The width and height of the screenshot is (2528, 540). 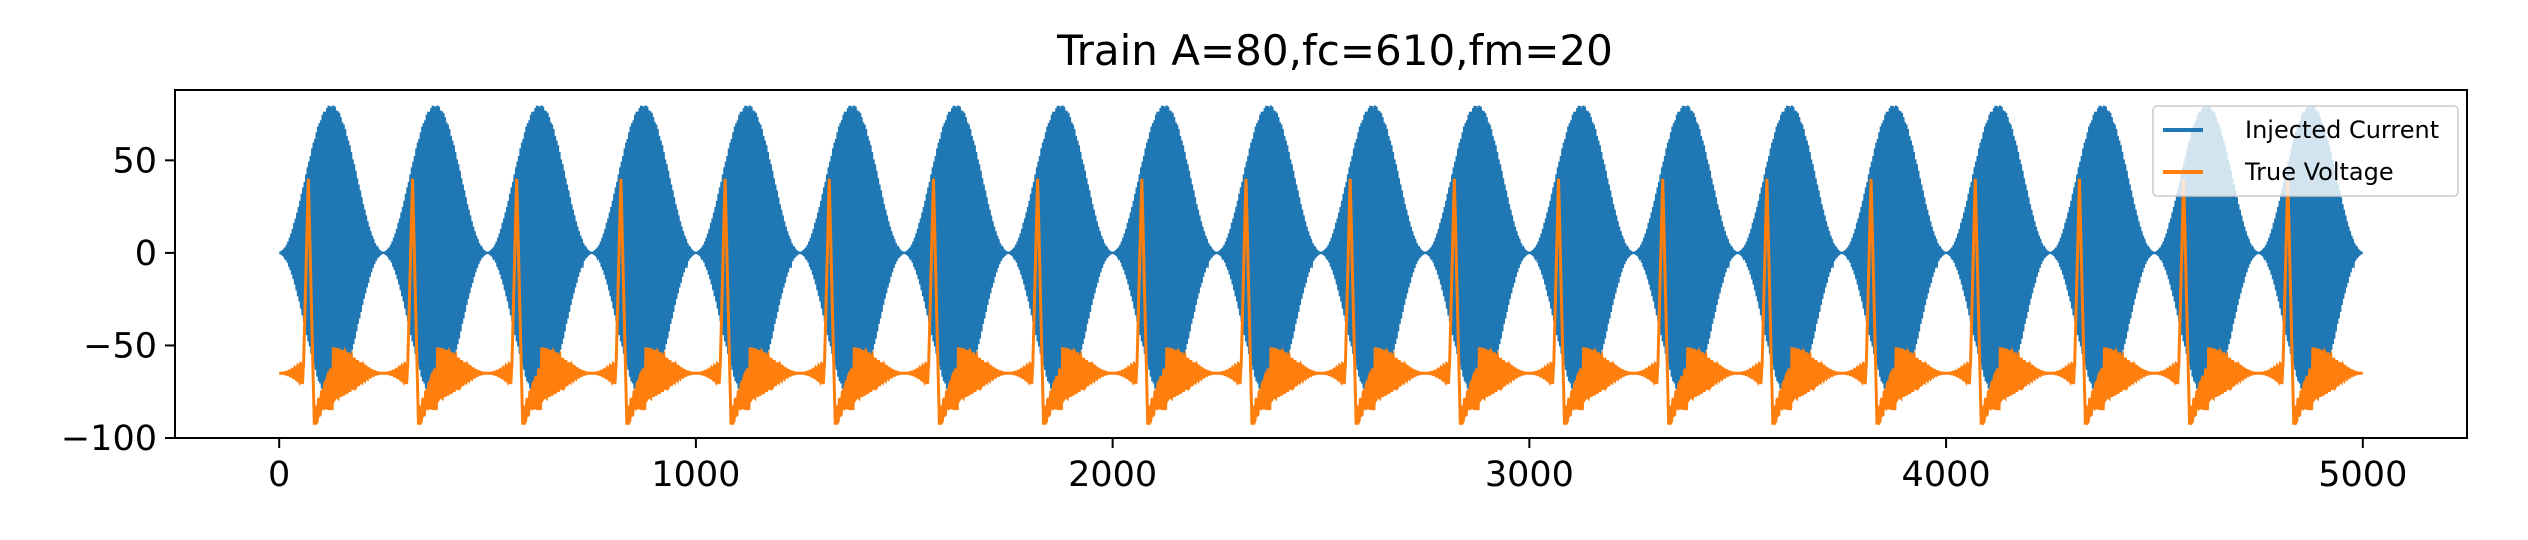 I want to click on x-tick-label: 0, so click(x=279, y=475).